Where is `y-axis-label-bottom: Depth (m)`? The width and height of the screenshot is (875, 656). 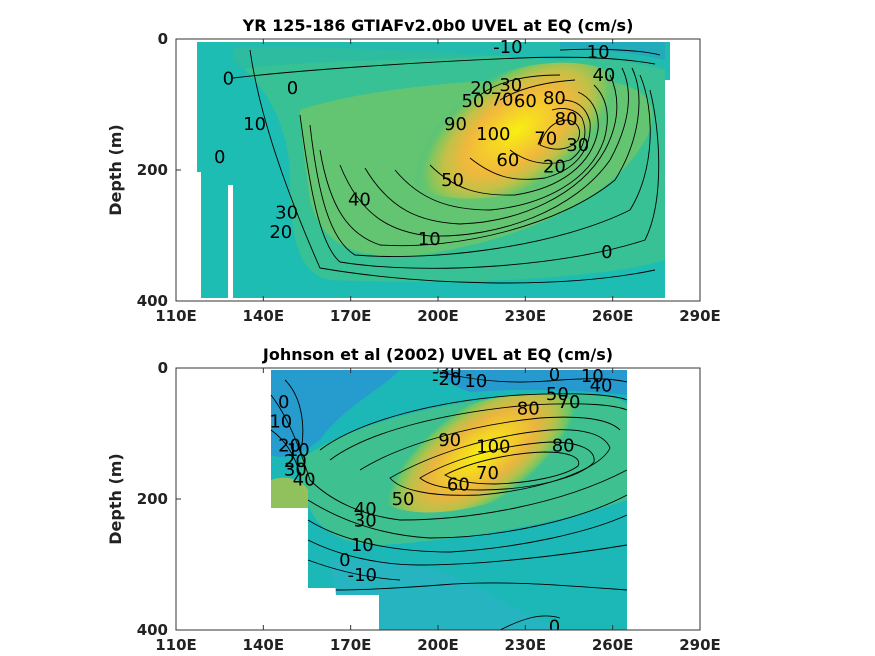
y-axis-label-bottom: Depth (m) is located at coordinates (115, 499).